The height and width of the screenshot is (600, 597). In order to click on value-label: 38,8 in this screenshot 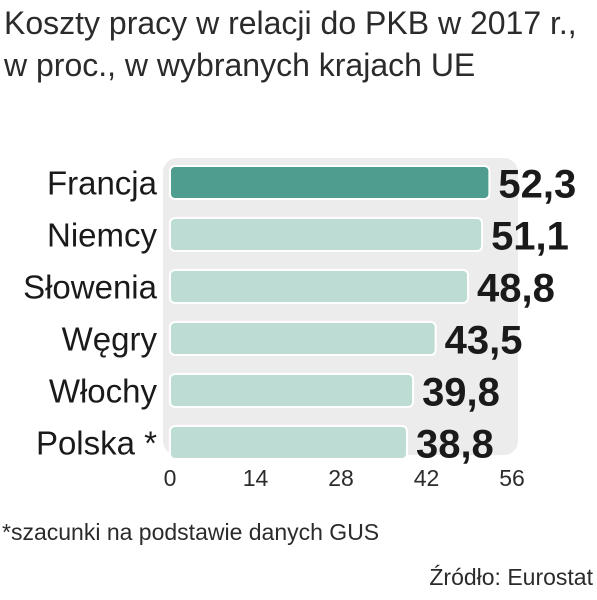, I will do `click(455, 445)`.